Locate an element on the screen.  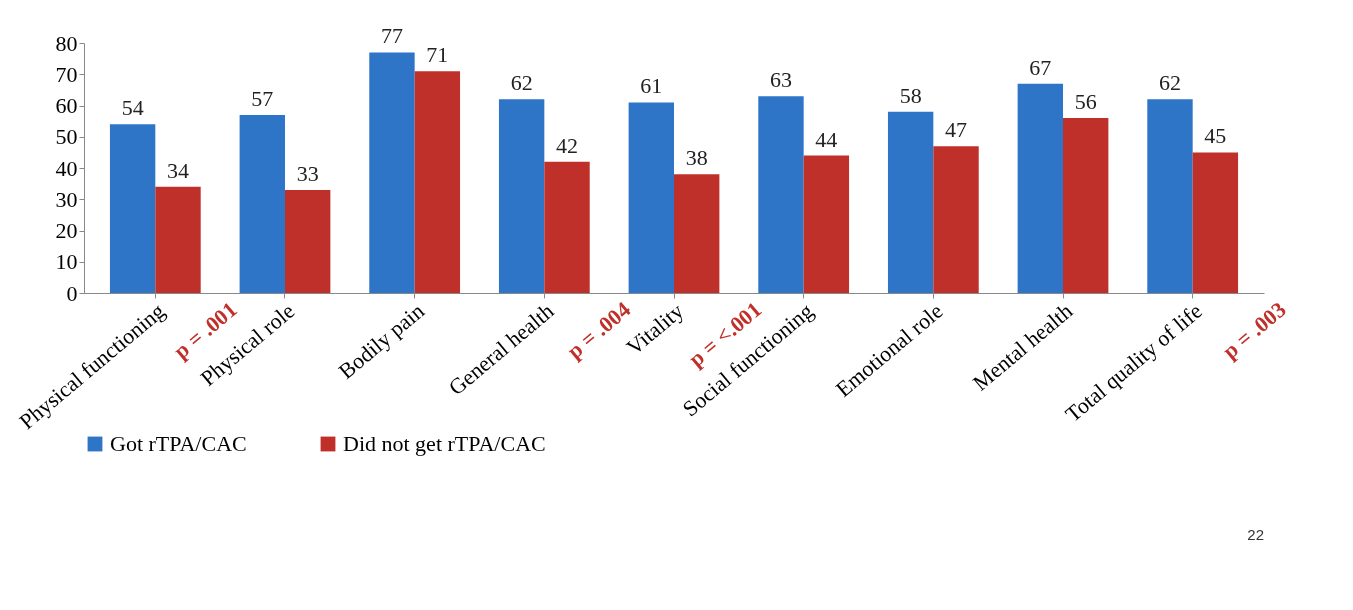
y-tick-label: 70 is located at coordinates (66, 74).